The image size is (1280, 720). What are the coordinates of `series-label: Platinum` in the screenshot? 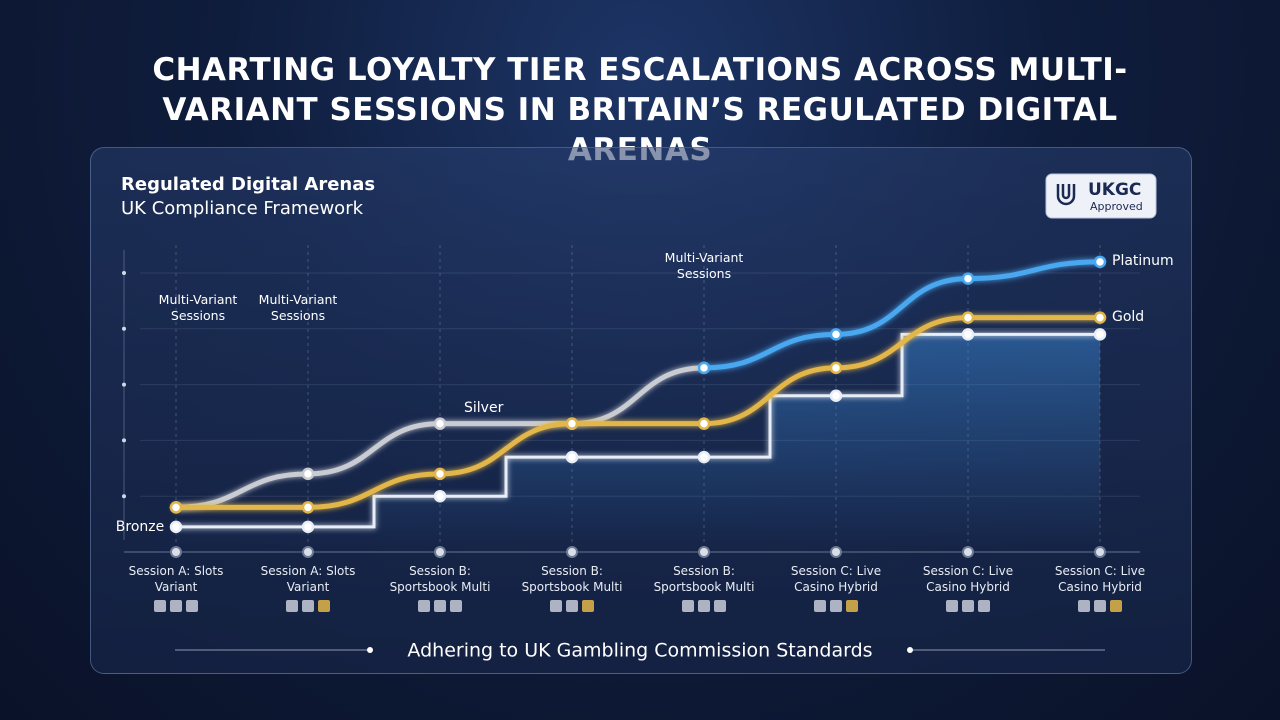 It's located at (1143, 261).